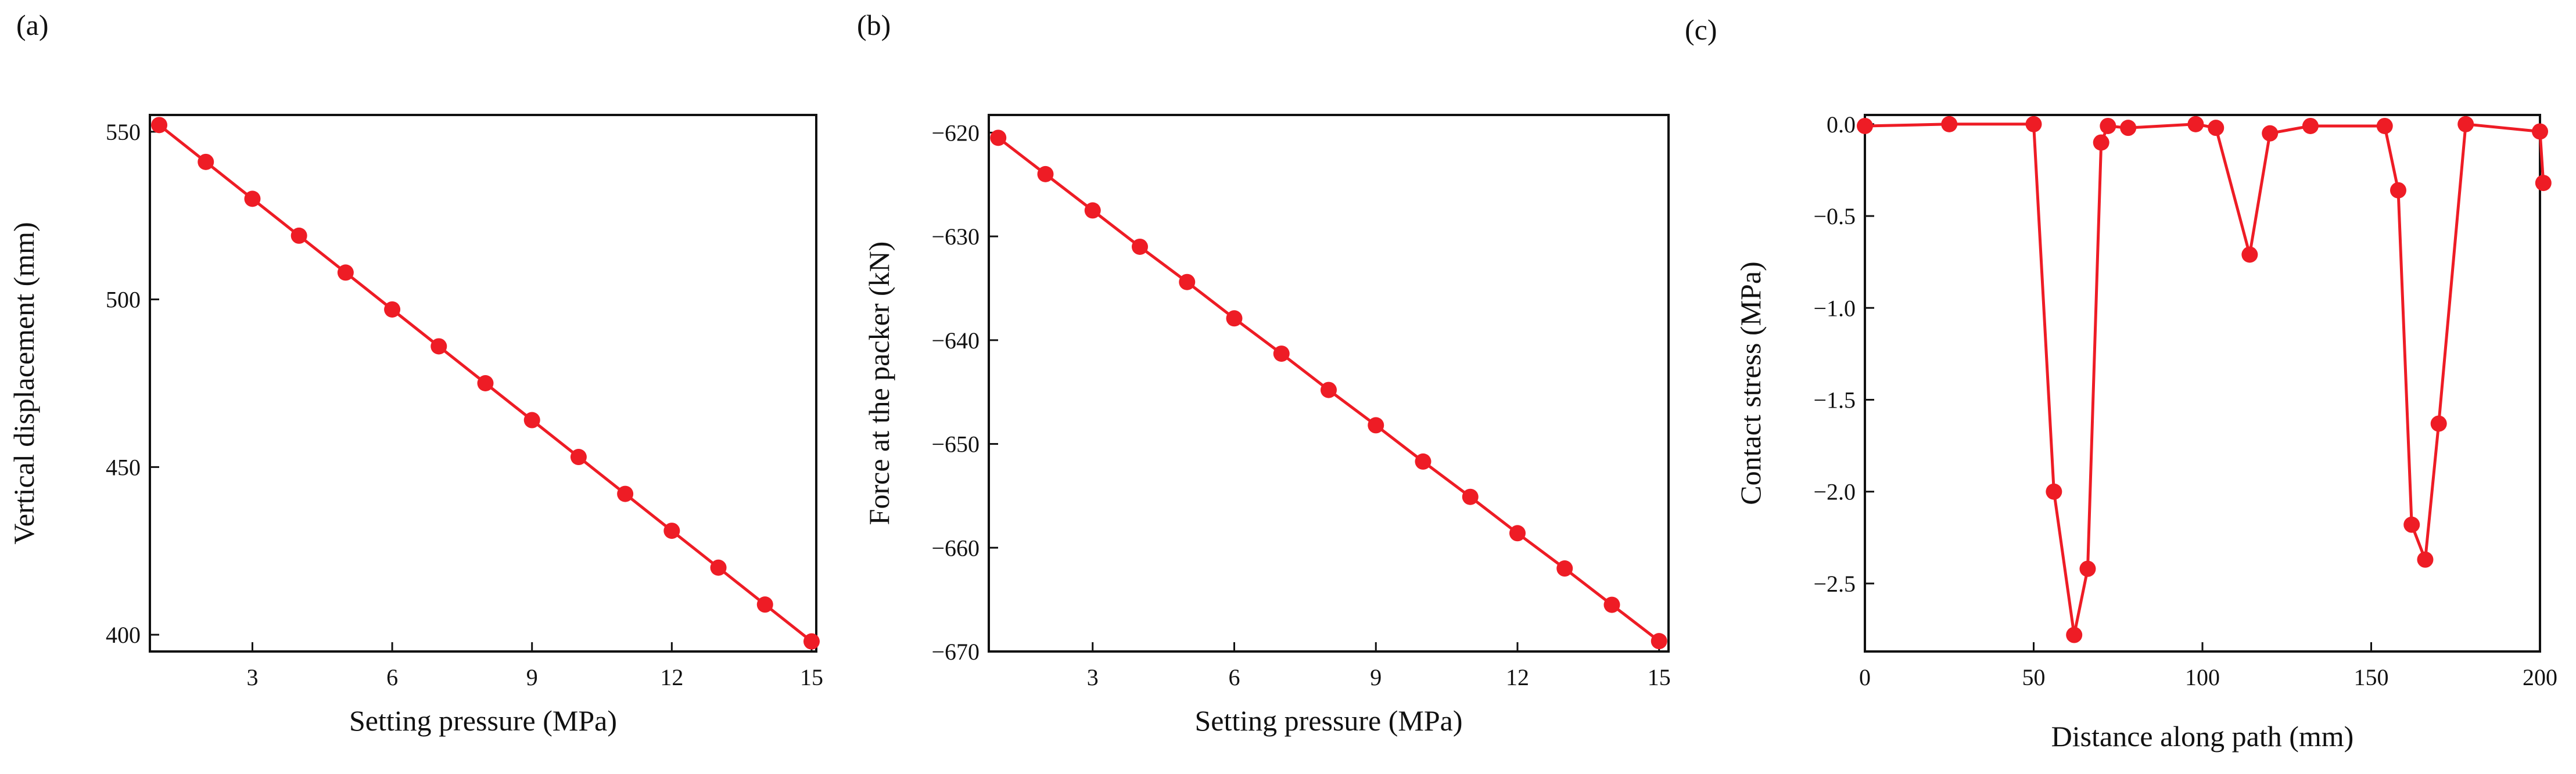 The height and width of the screenshot is (774, 2576). Describe the element at coordinates (32, 25) in the screenshot. I see `panel-label: (a)` at that location.